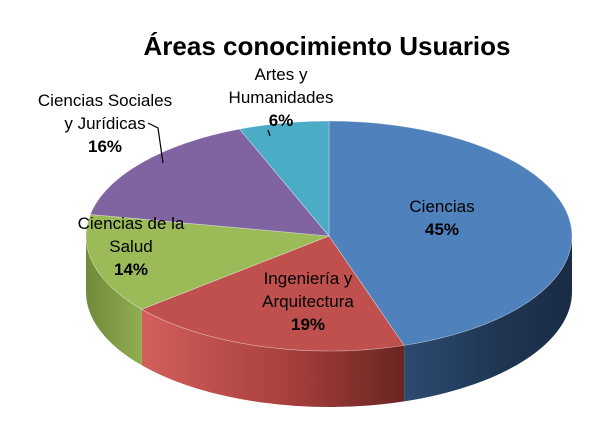 The height and width of the screenshot is (442, 614). Describe the element at coordinates (281, 120) in the screenshot. I see `data-label-percent: 6%` at that location.